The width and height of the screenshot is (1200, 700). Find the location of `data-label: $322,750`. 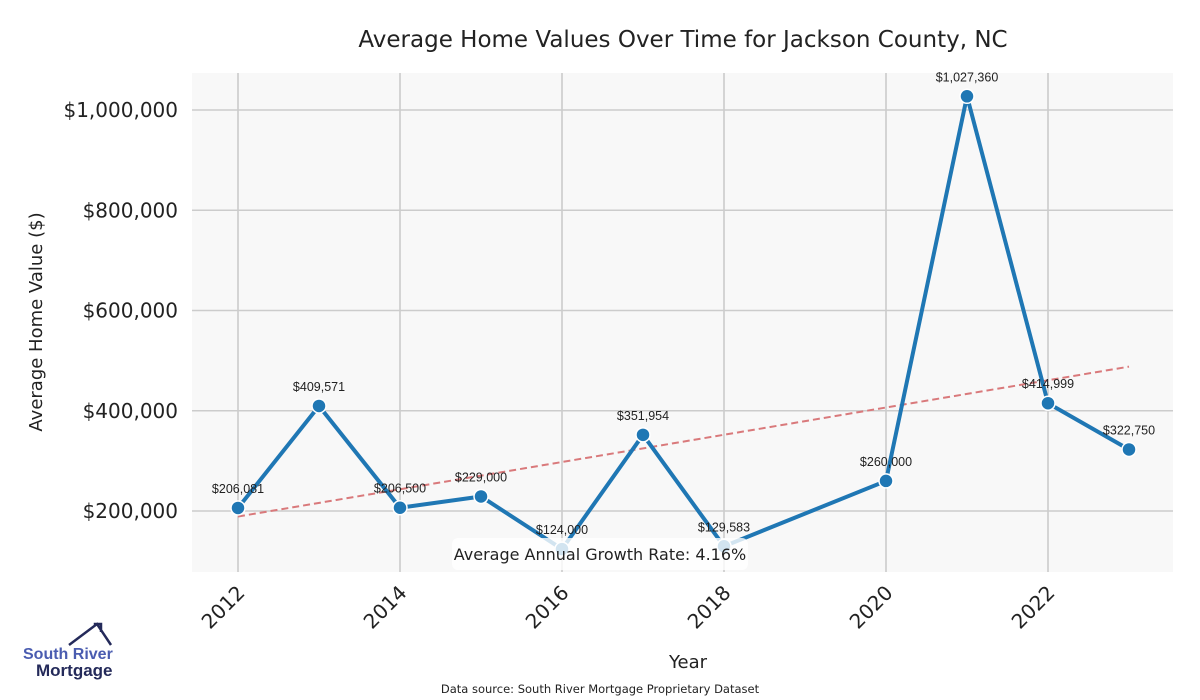

data-label: $322,750 is located at coordinates (1129, 430).